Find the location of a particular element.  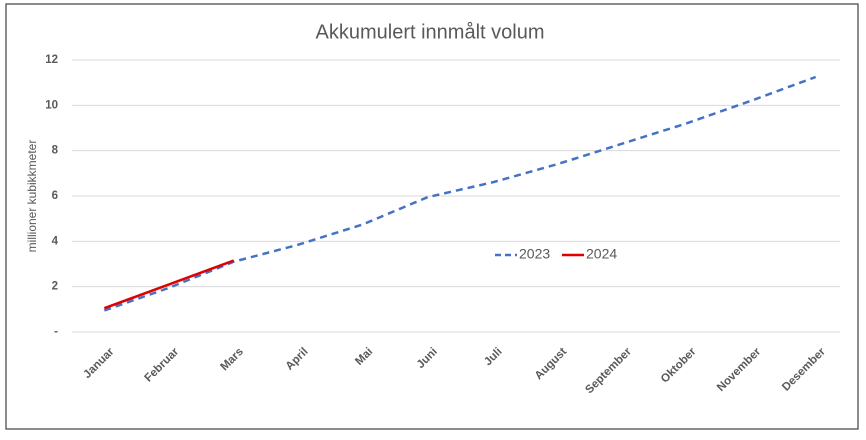

y-tick-label: 10 is located at coordinates (51, 105).